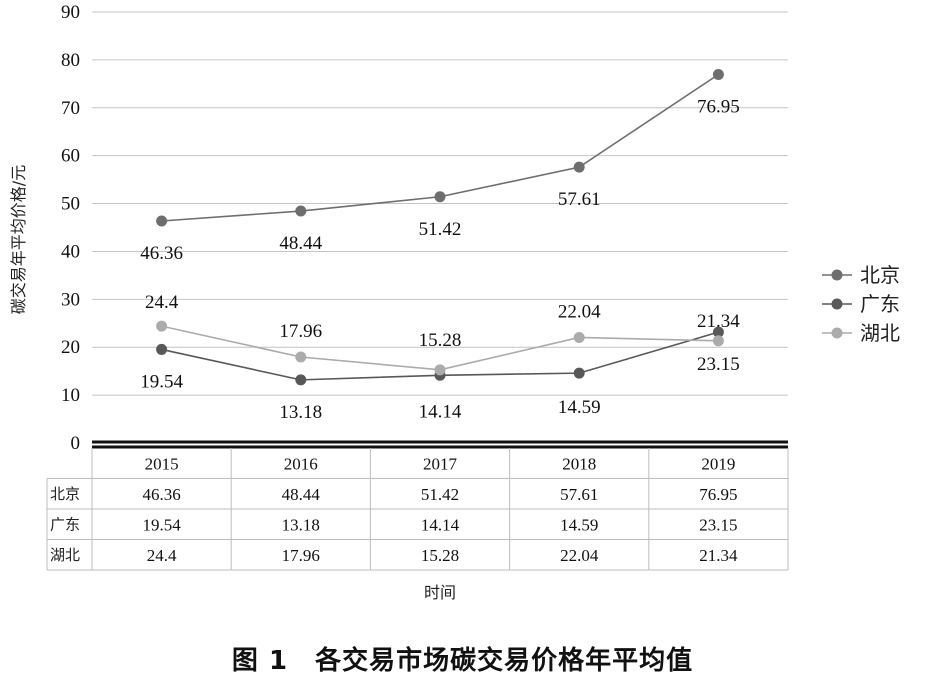 The image size is (925, 678). Describe the element at coordinates (579, 524) in the screenshot. I see `table-cell: 14.59` at that location.